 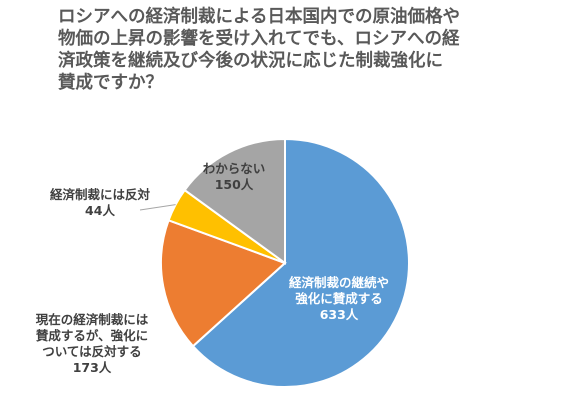 I want to click on data-label-text: わからない, so click(x=234, y=168).